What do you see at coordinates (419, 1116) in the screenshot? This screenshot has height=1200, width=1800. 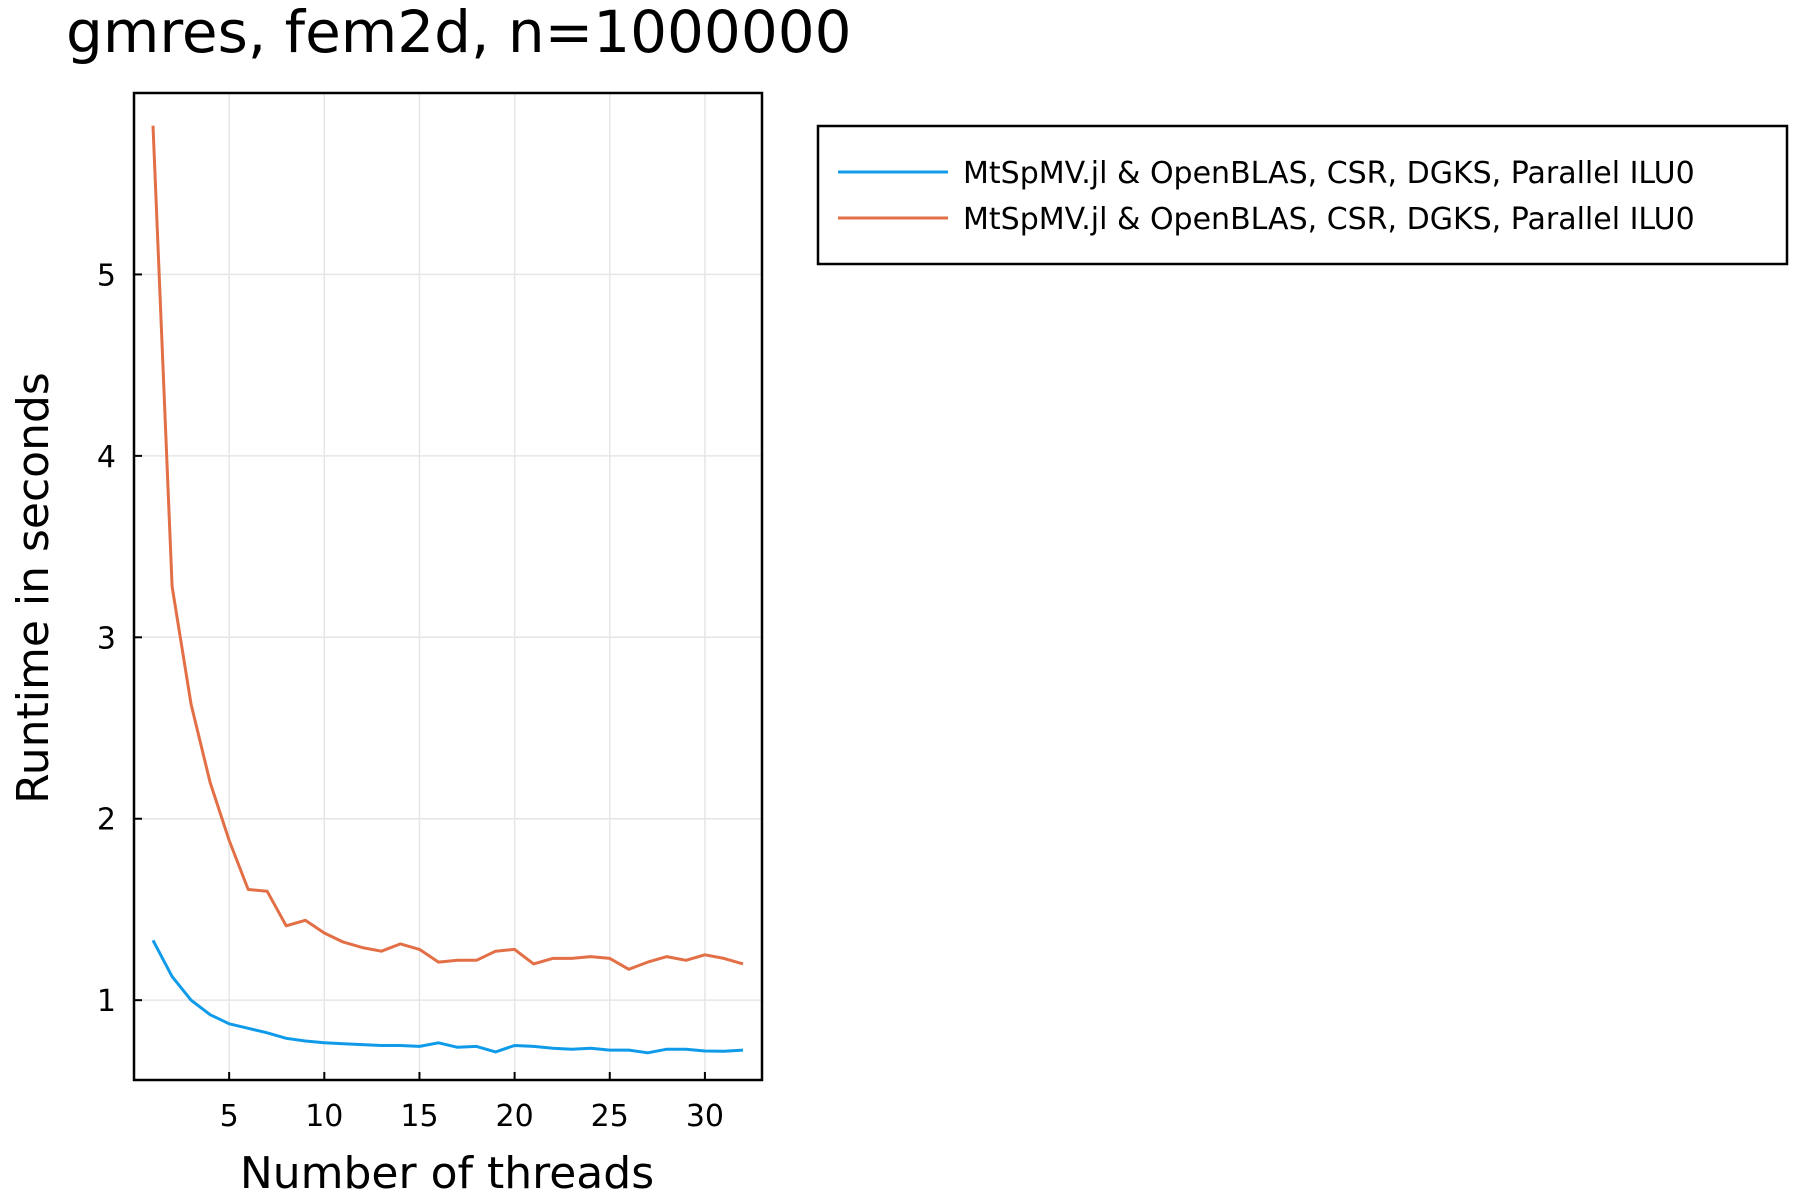 I see `x-tick-label: 15` at bounding box center [419, 1116].